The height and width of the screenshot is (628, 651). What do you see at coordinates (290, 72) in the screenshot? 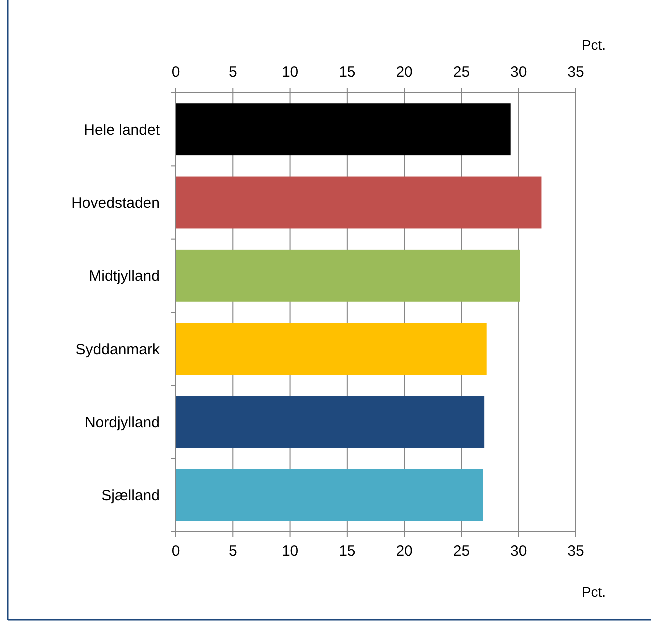
I see `x2-tick-label: 10` at bounding box center [290, 72].